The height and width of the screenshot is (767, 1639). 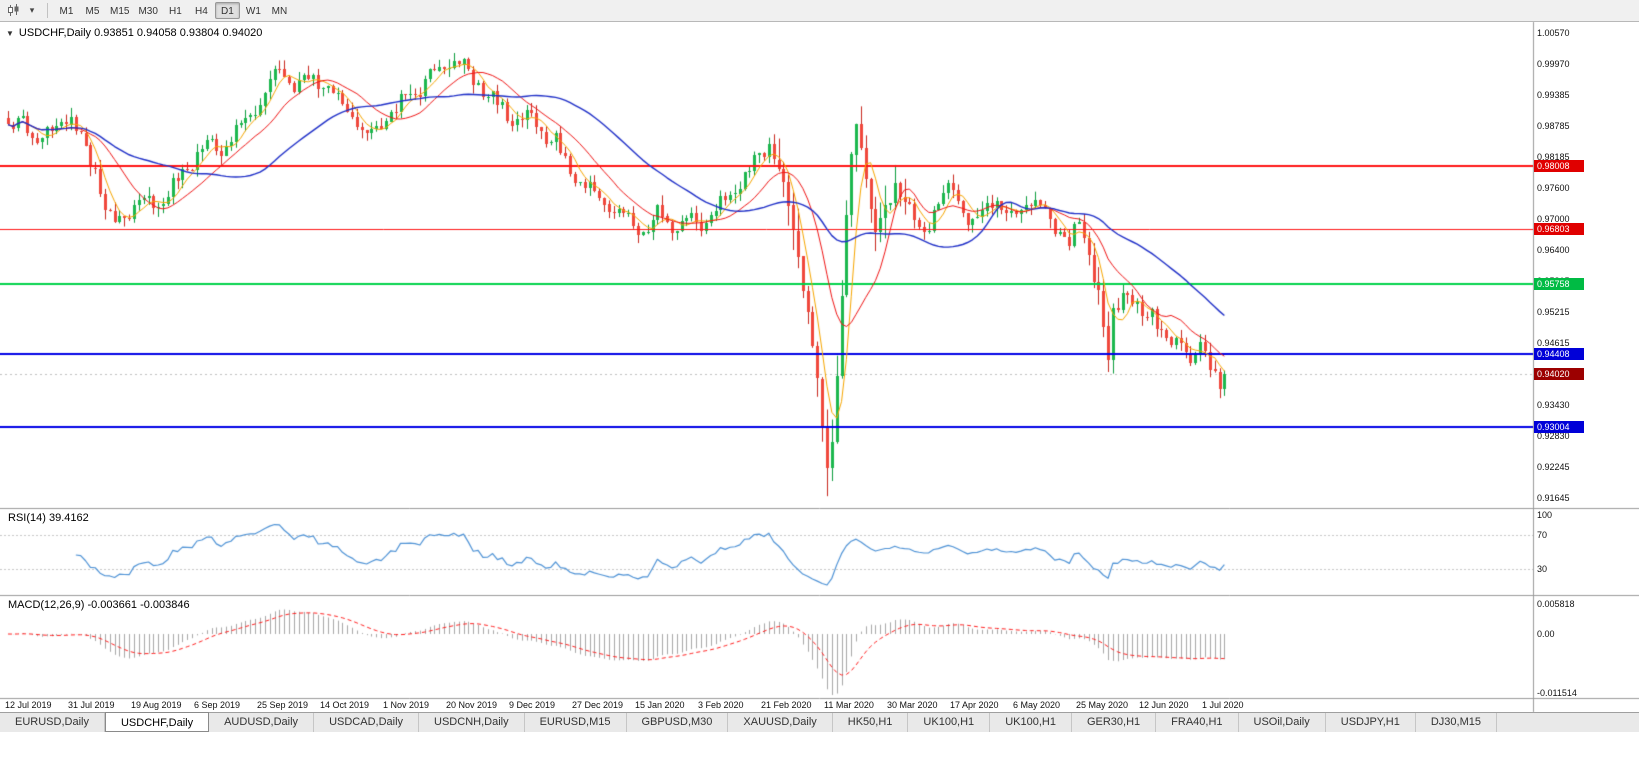 What do you see at coordinates (766, 552) in the screenshot?
I see `rsi-plot-area` at bounding box center [766, 552].